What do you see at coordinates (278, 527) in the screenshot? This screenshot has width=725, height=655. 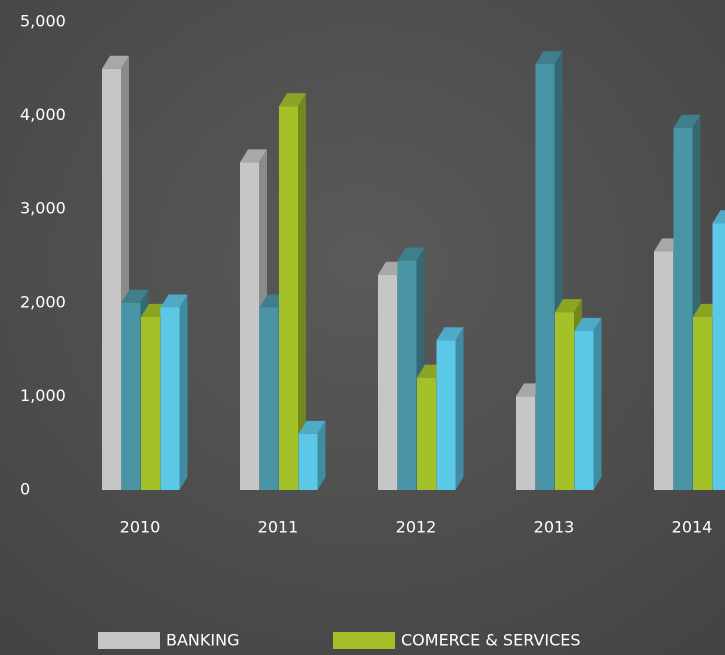 I see `x-tick-label: 2011` at bounding box center [278, 527].